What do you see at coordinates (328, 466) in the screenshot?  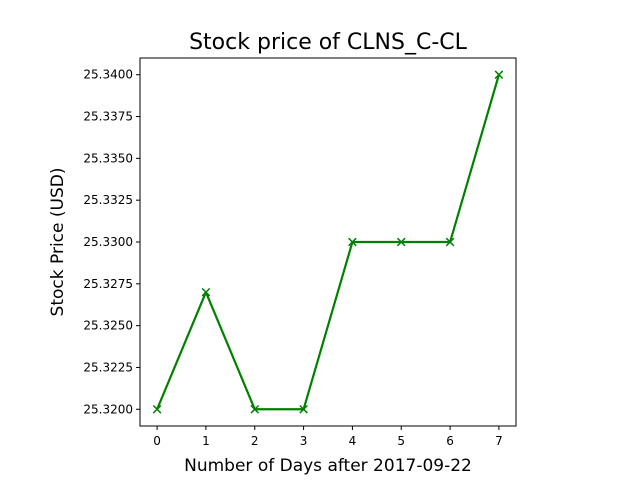 I see `x-axis-label: Number of Days after 2017-09-22` at bounding box center [328, 466].